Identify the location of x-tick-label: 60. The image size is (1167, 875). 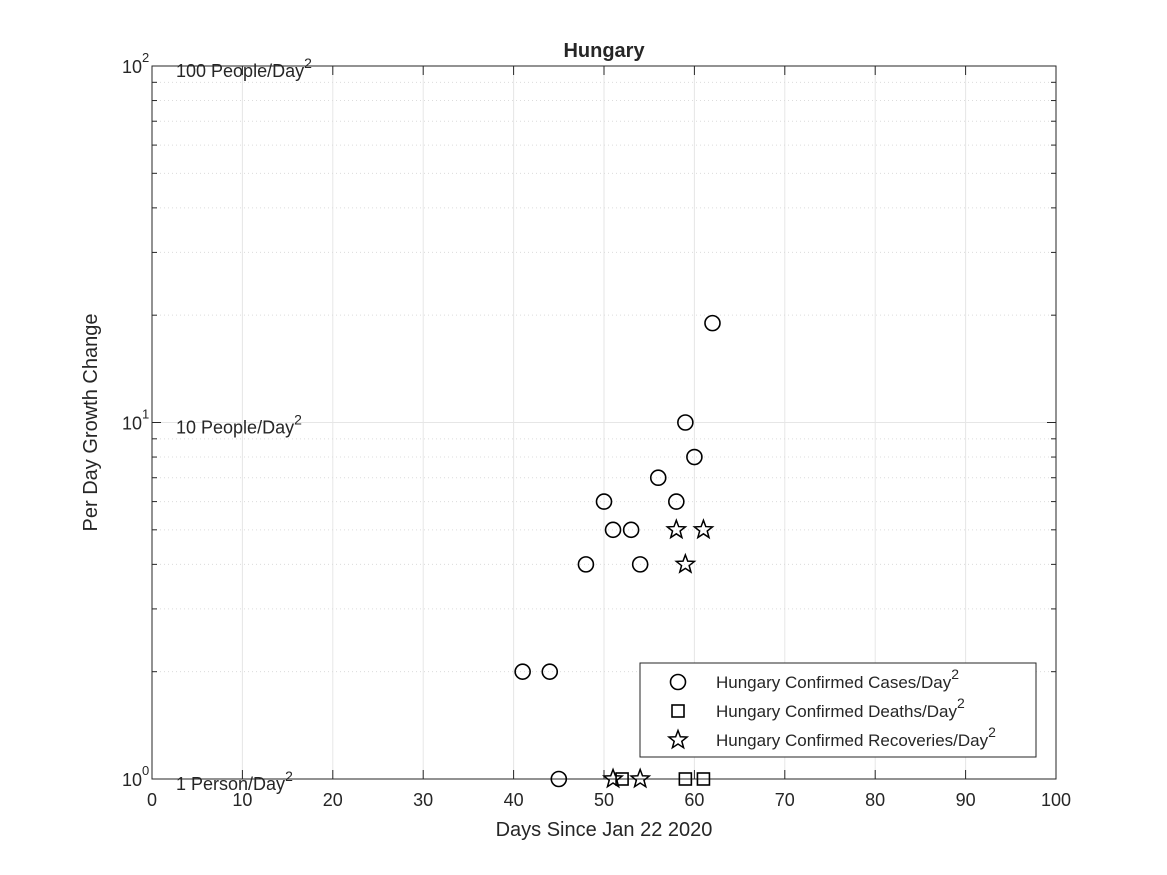
(694, 800).